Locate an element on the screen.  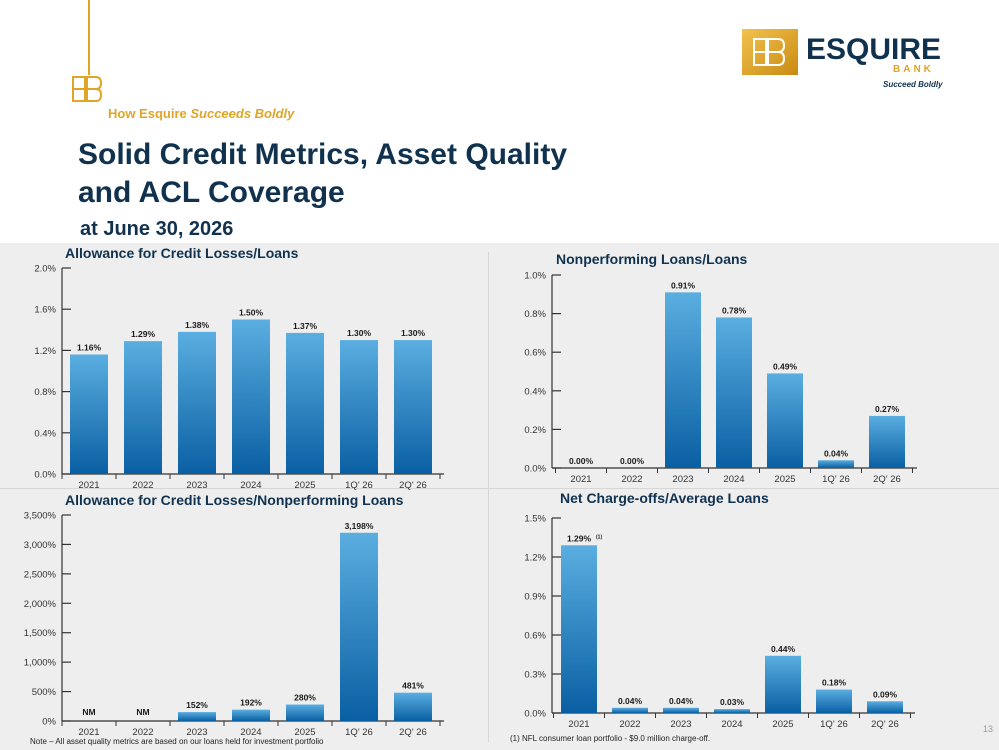
tagline: How Esquire Succeeds Boldly is located at coordinates (201, 113).